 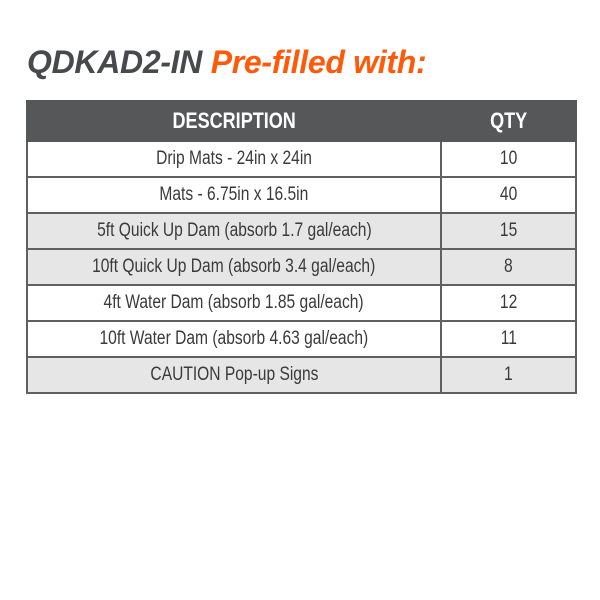 I want to click on table-row: CAUTION Pop-up Signs 1, so click(x=301, y=375).